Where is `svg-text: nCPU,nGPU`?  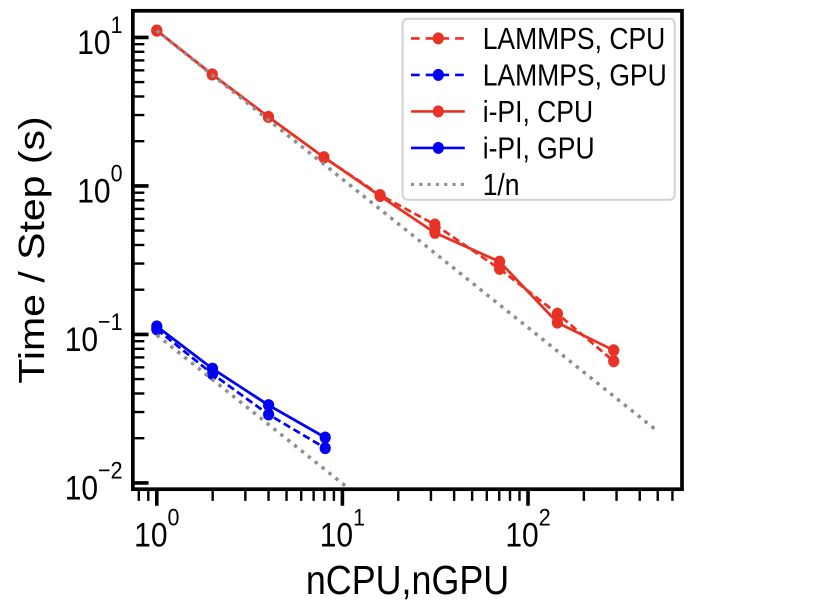 svg-text: nCPU,nGPU is located at coordinates (407, 581).